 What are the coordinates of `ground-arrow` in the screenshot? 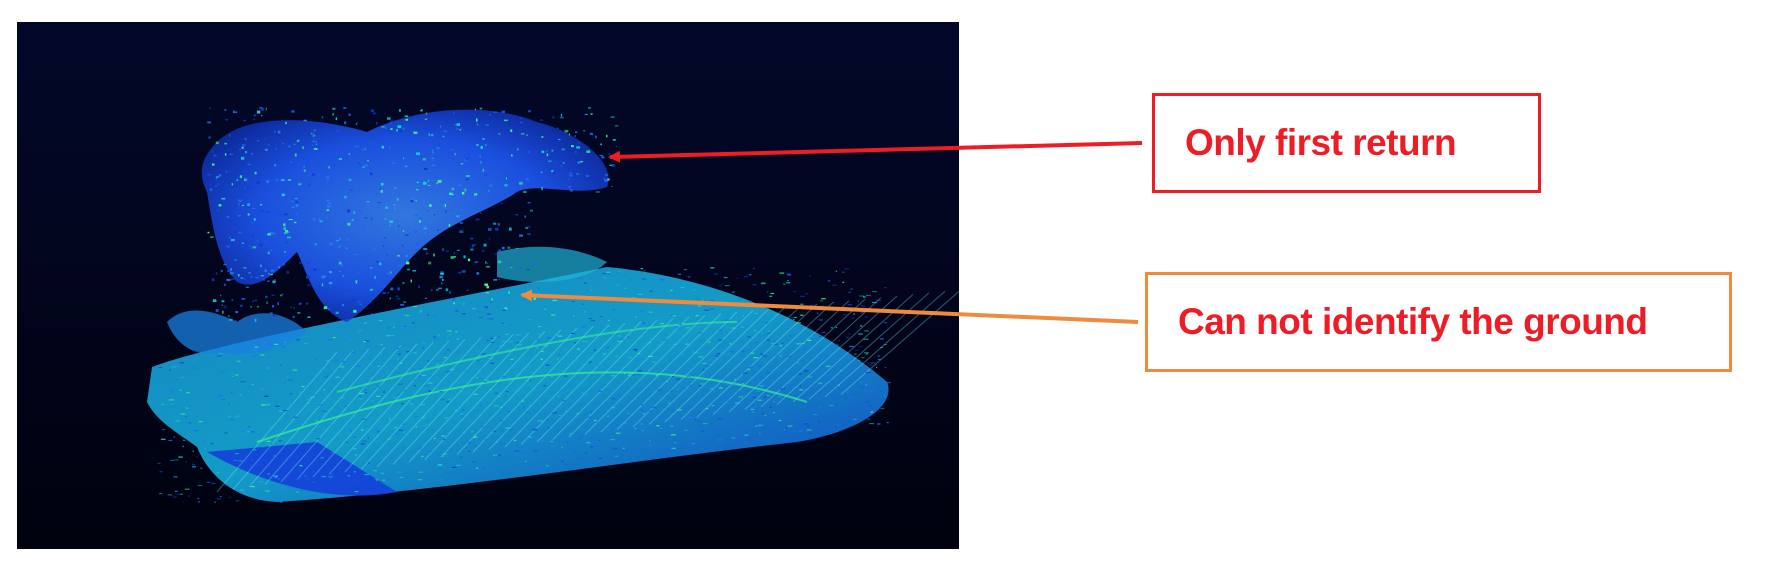 It's located at (829, 306).